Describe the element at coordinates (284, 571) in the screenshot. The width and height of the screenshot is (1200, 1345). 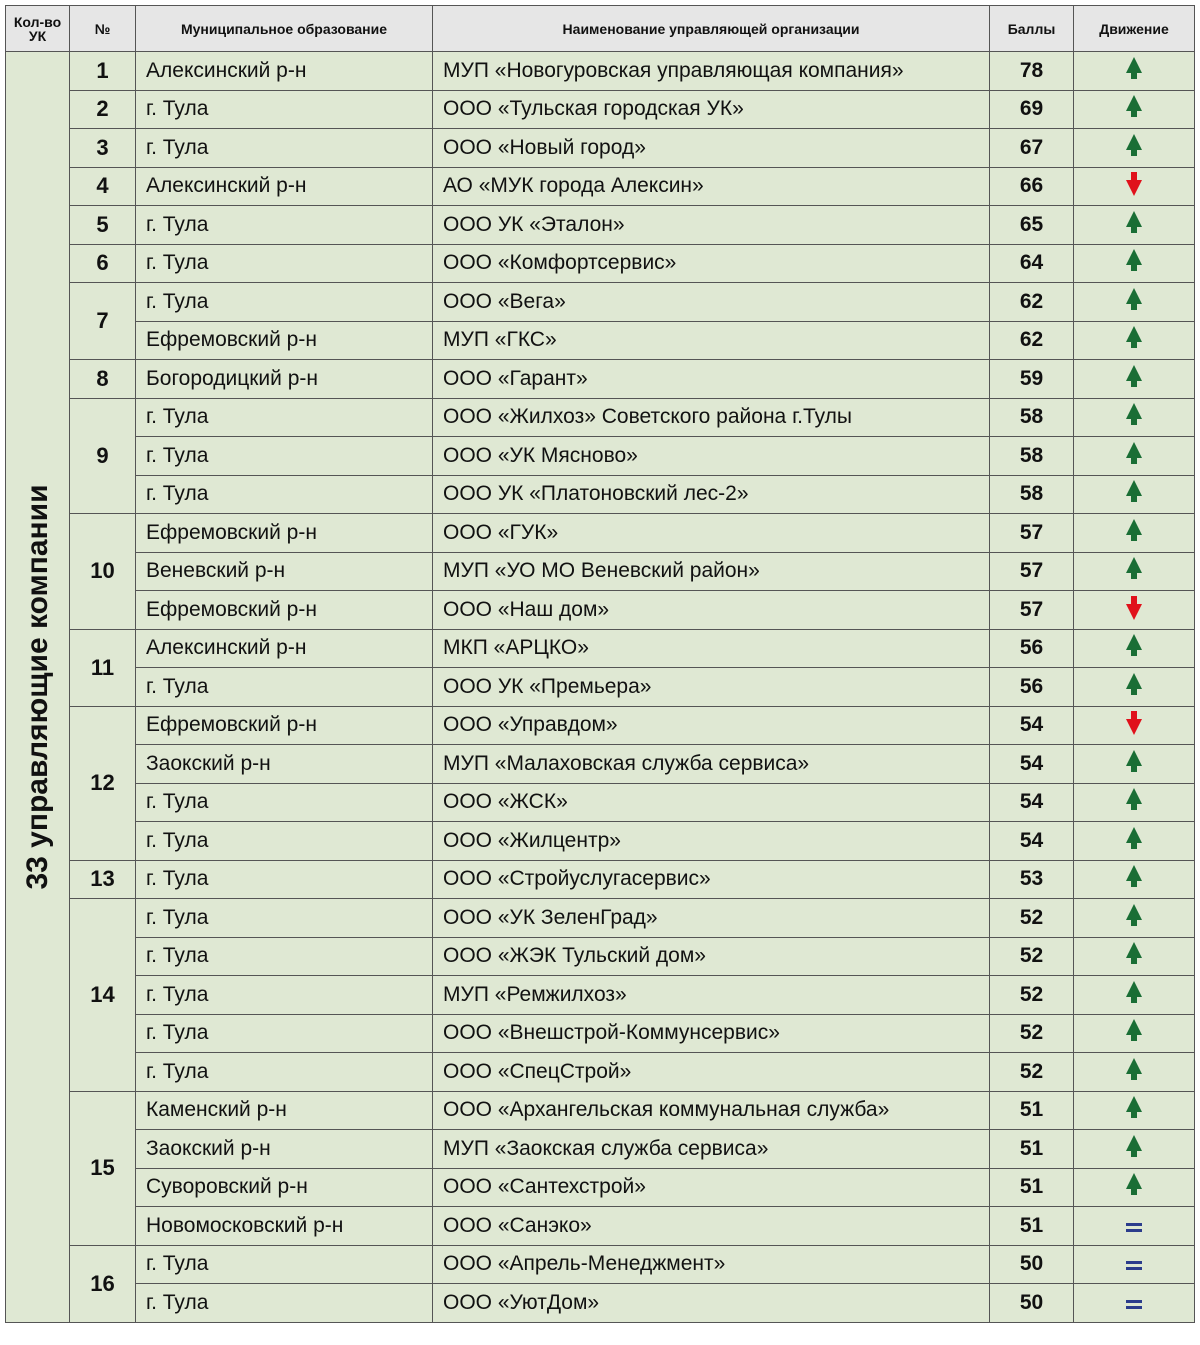
I see `municipality-cell: Веневский р-н` at that location.